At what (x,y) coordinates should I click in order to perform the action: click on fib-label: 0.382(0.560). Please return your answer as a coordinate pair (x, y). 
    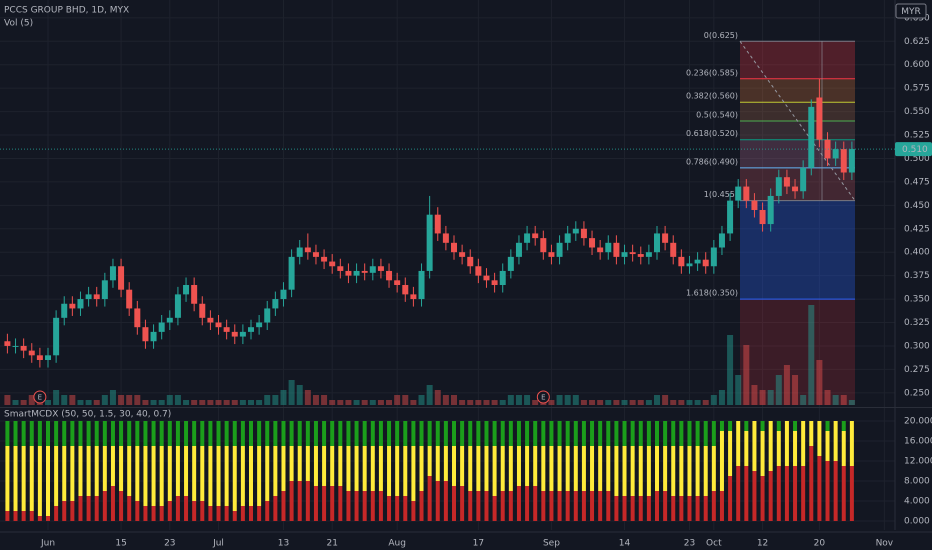
    Looking at the image, I should click on (712, 96).